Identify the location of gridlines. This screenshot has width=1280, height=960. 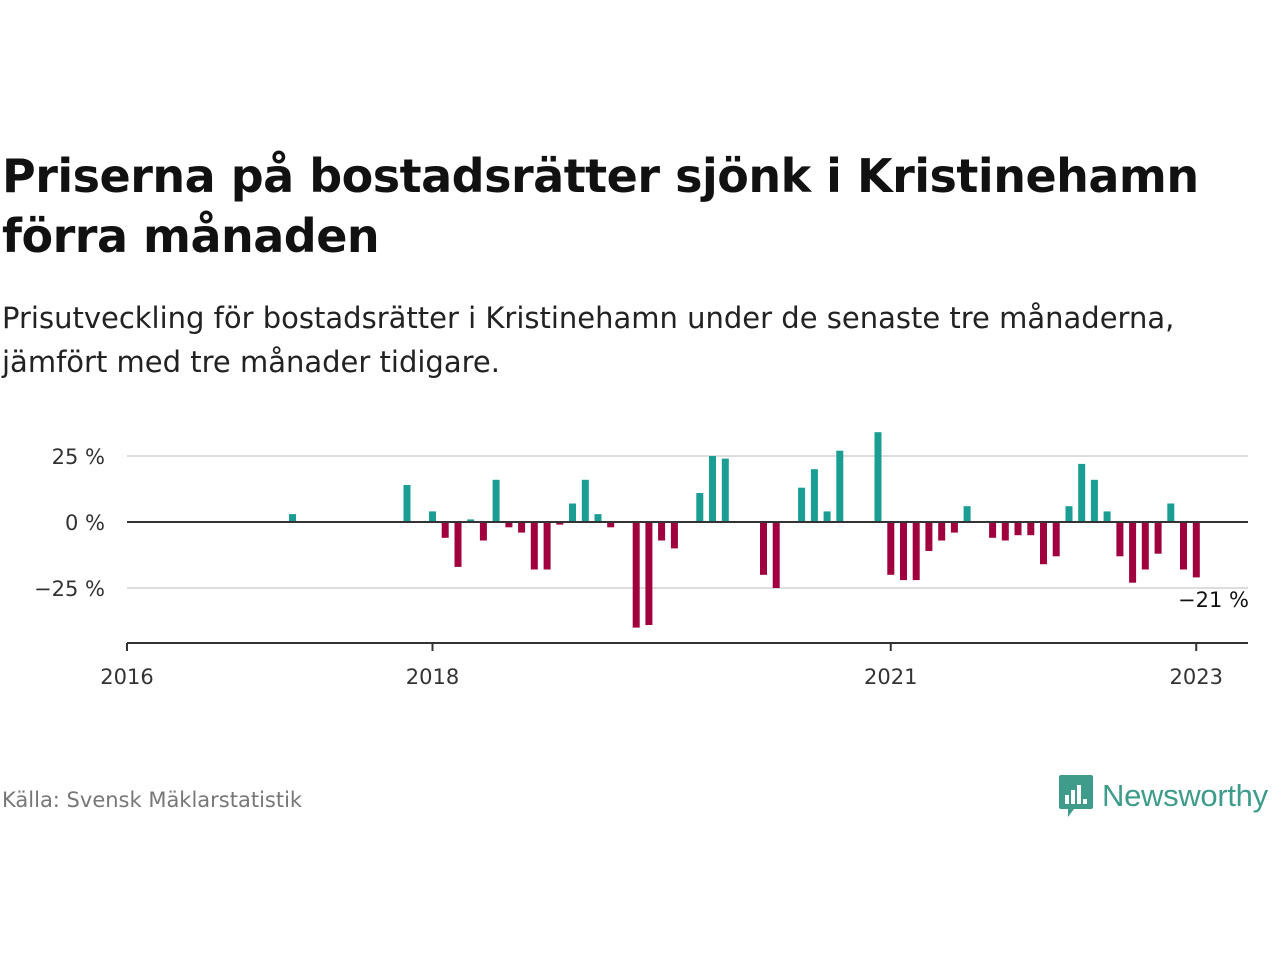
(687, 522).